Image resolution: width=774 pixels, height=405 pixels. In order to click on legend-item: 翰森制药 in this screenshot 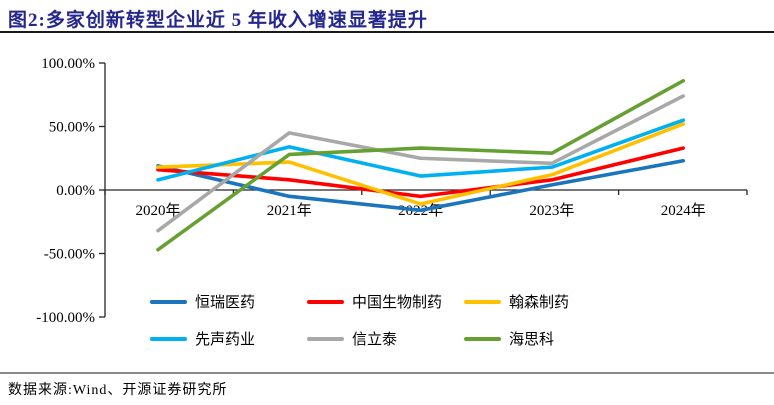, I will do `click(544, 301)`.